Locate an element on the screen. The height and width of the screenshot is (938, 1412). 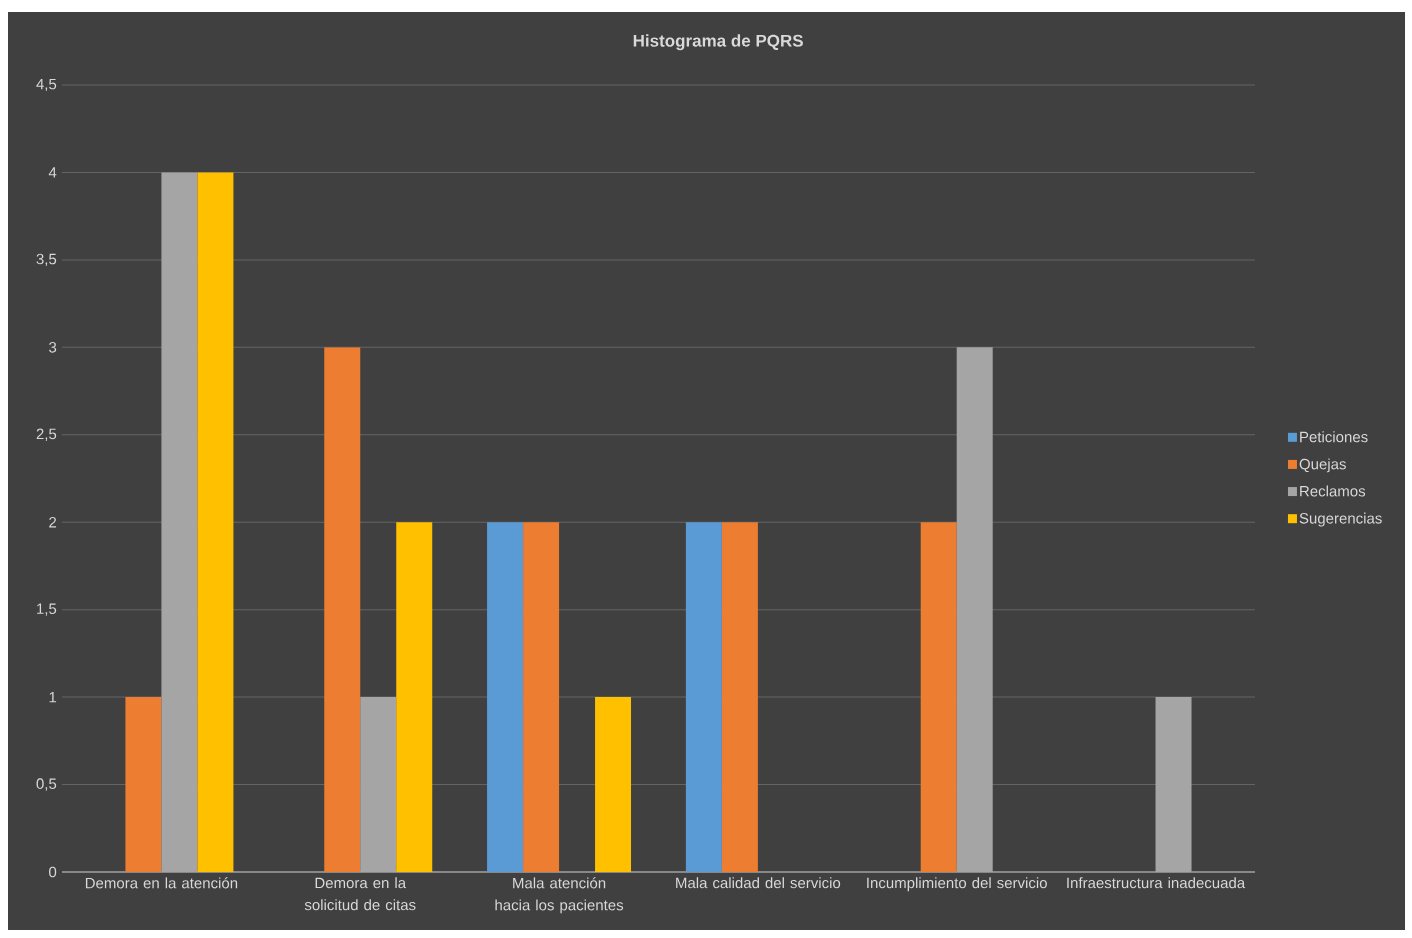
legend-label: Quejas is located at coordinates (1322, 465).